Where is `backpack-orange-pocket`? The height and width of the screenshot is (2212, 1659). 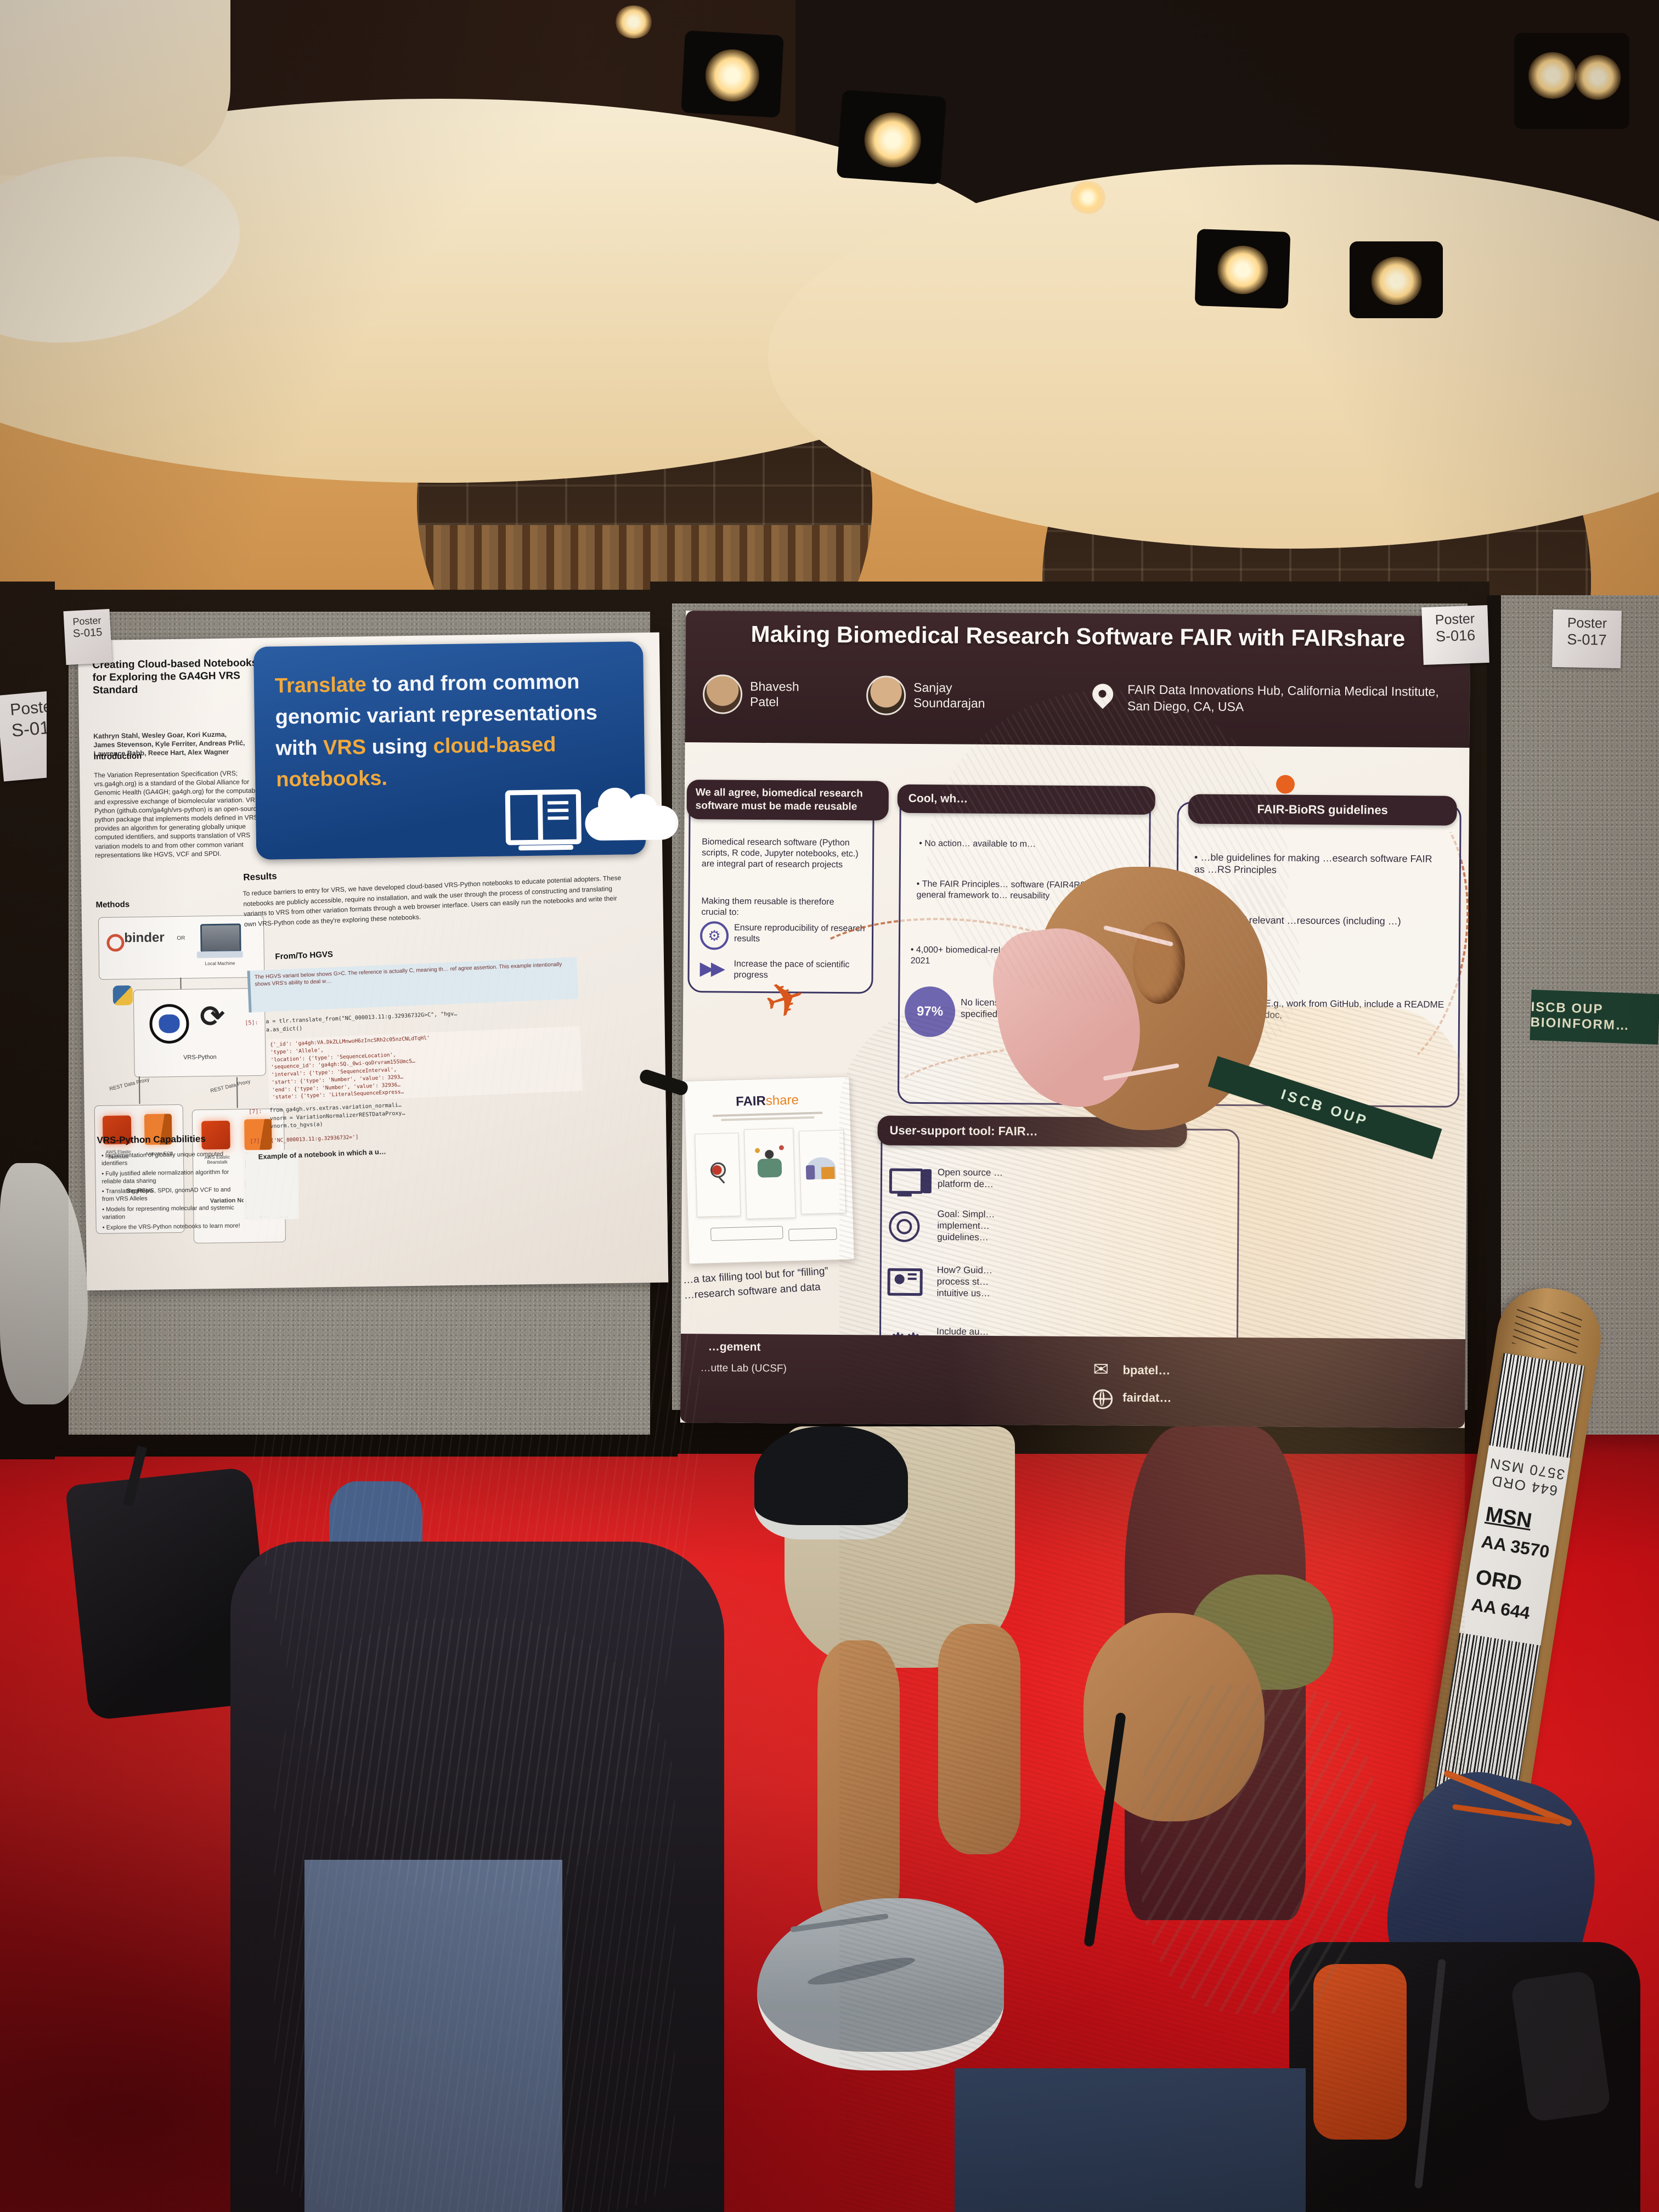 backpack-orange-pocket is located at coordinates (1360, 2052).